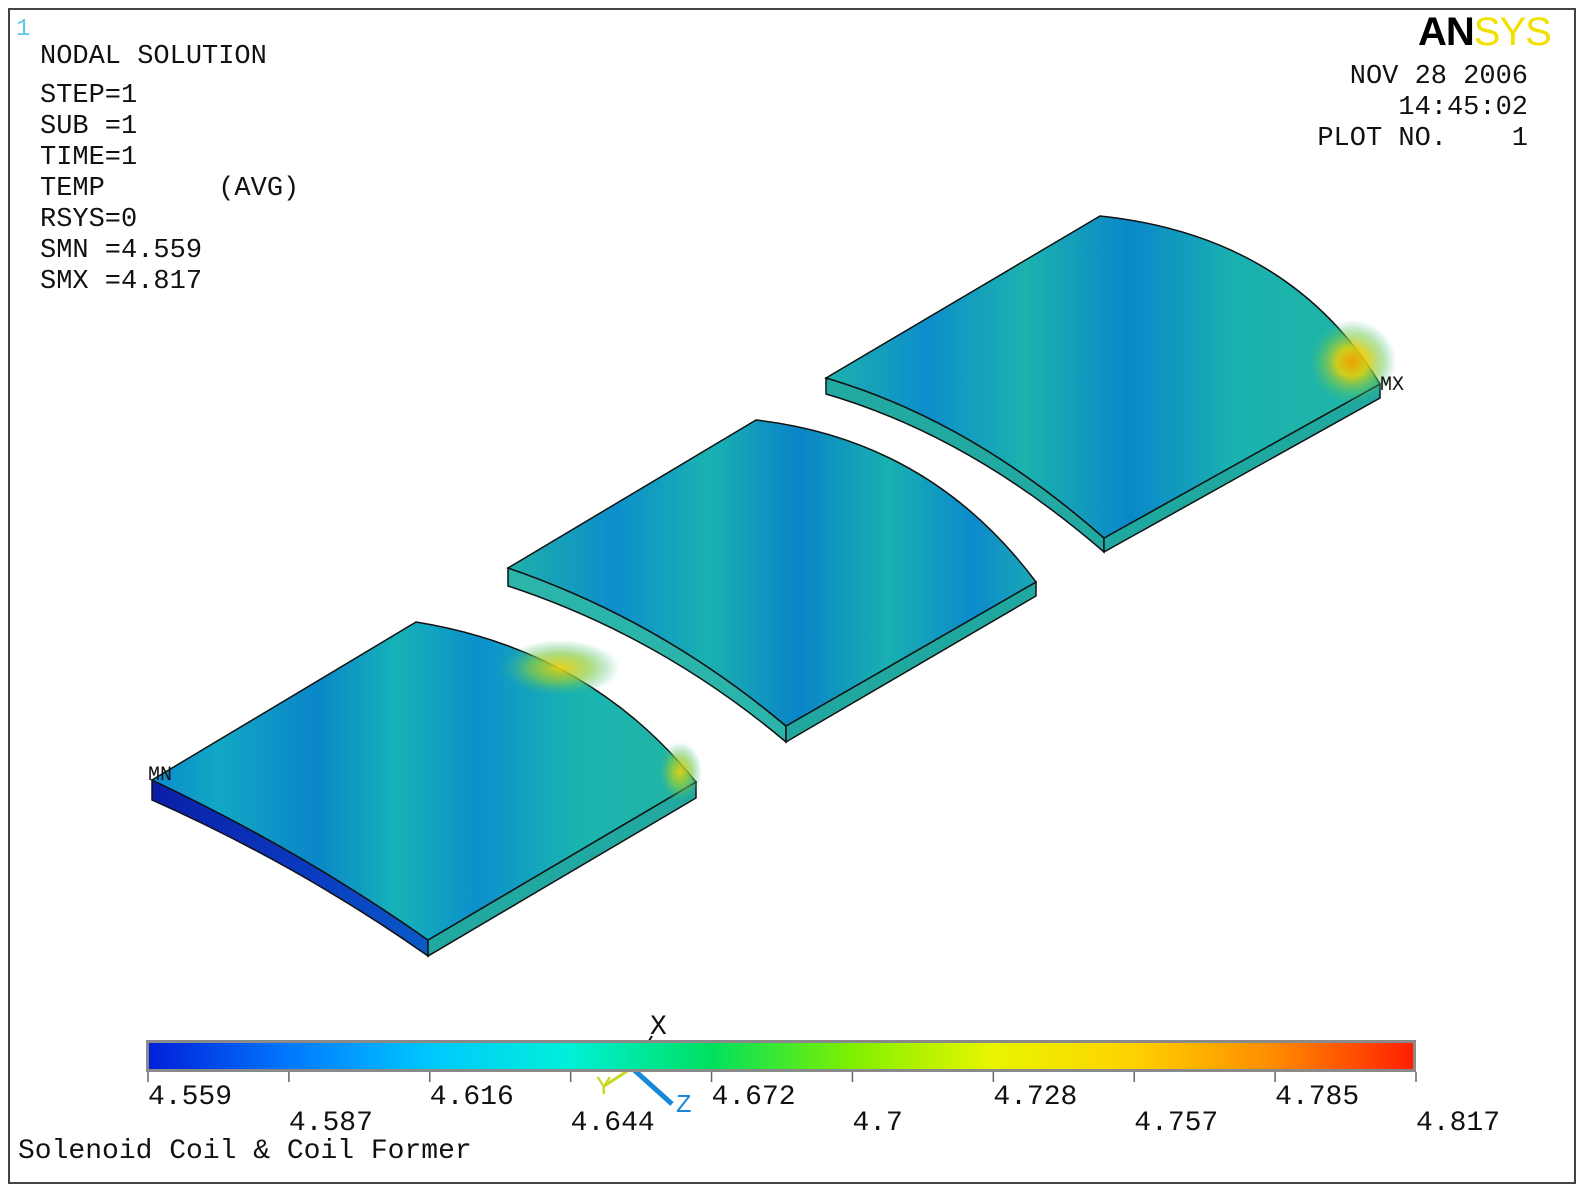 Image resolution: width=1586 pixels, height=1194 pixels. I want to click on plate-1-hot-spot, so click(560, 668).